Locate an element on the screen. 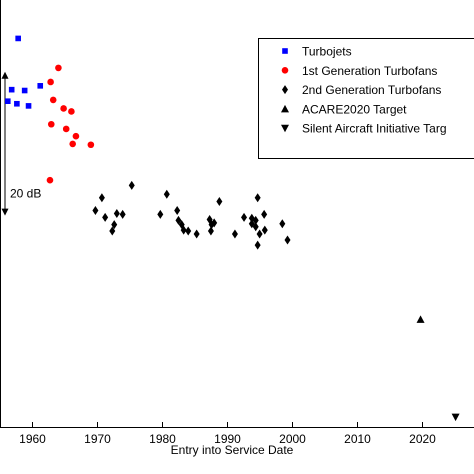 The height and width of the screenshot is (474, 474). annotation-arrowhead-bottom is located at coordinates (5, 212).